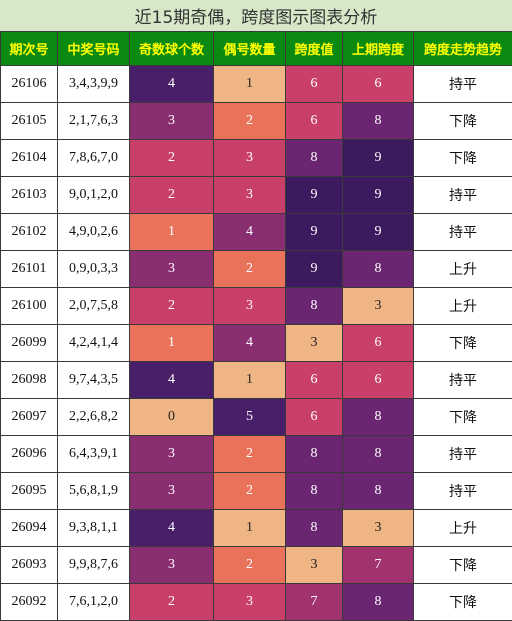  What do you see at coordinates (29, 306) in the screenshot?
I see `cell-issue: 26100` at bounding box center [29, 306].